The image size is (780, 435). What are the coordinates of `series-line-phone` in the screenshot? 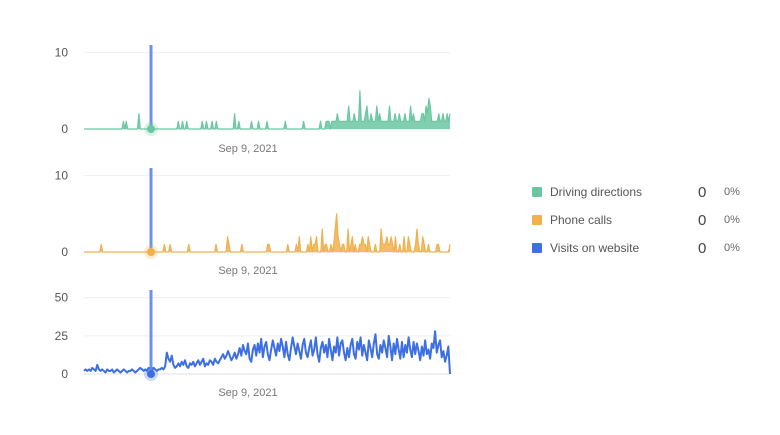 It's located at (267, 233).